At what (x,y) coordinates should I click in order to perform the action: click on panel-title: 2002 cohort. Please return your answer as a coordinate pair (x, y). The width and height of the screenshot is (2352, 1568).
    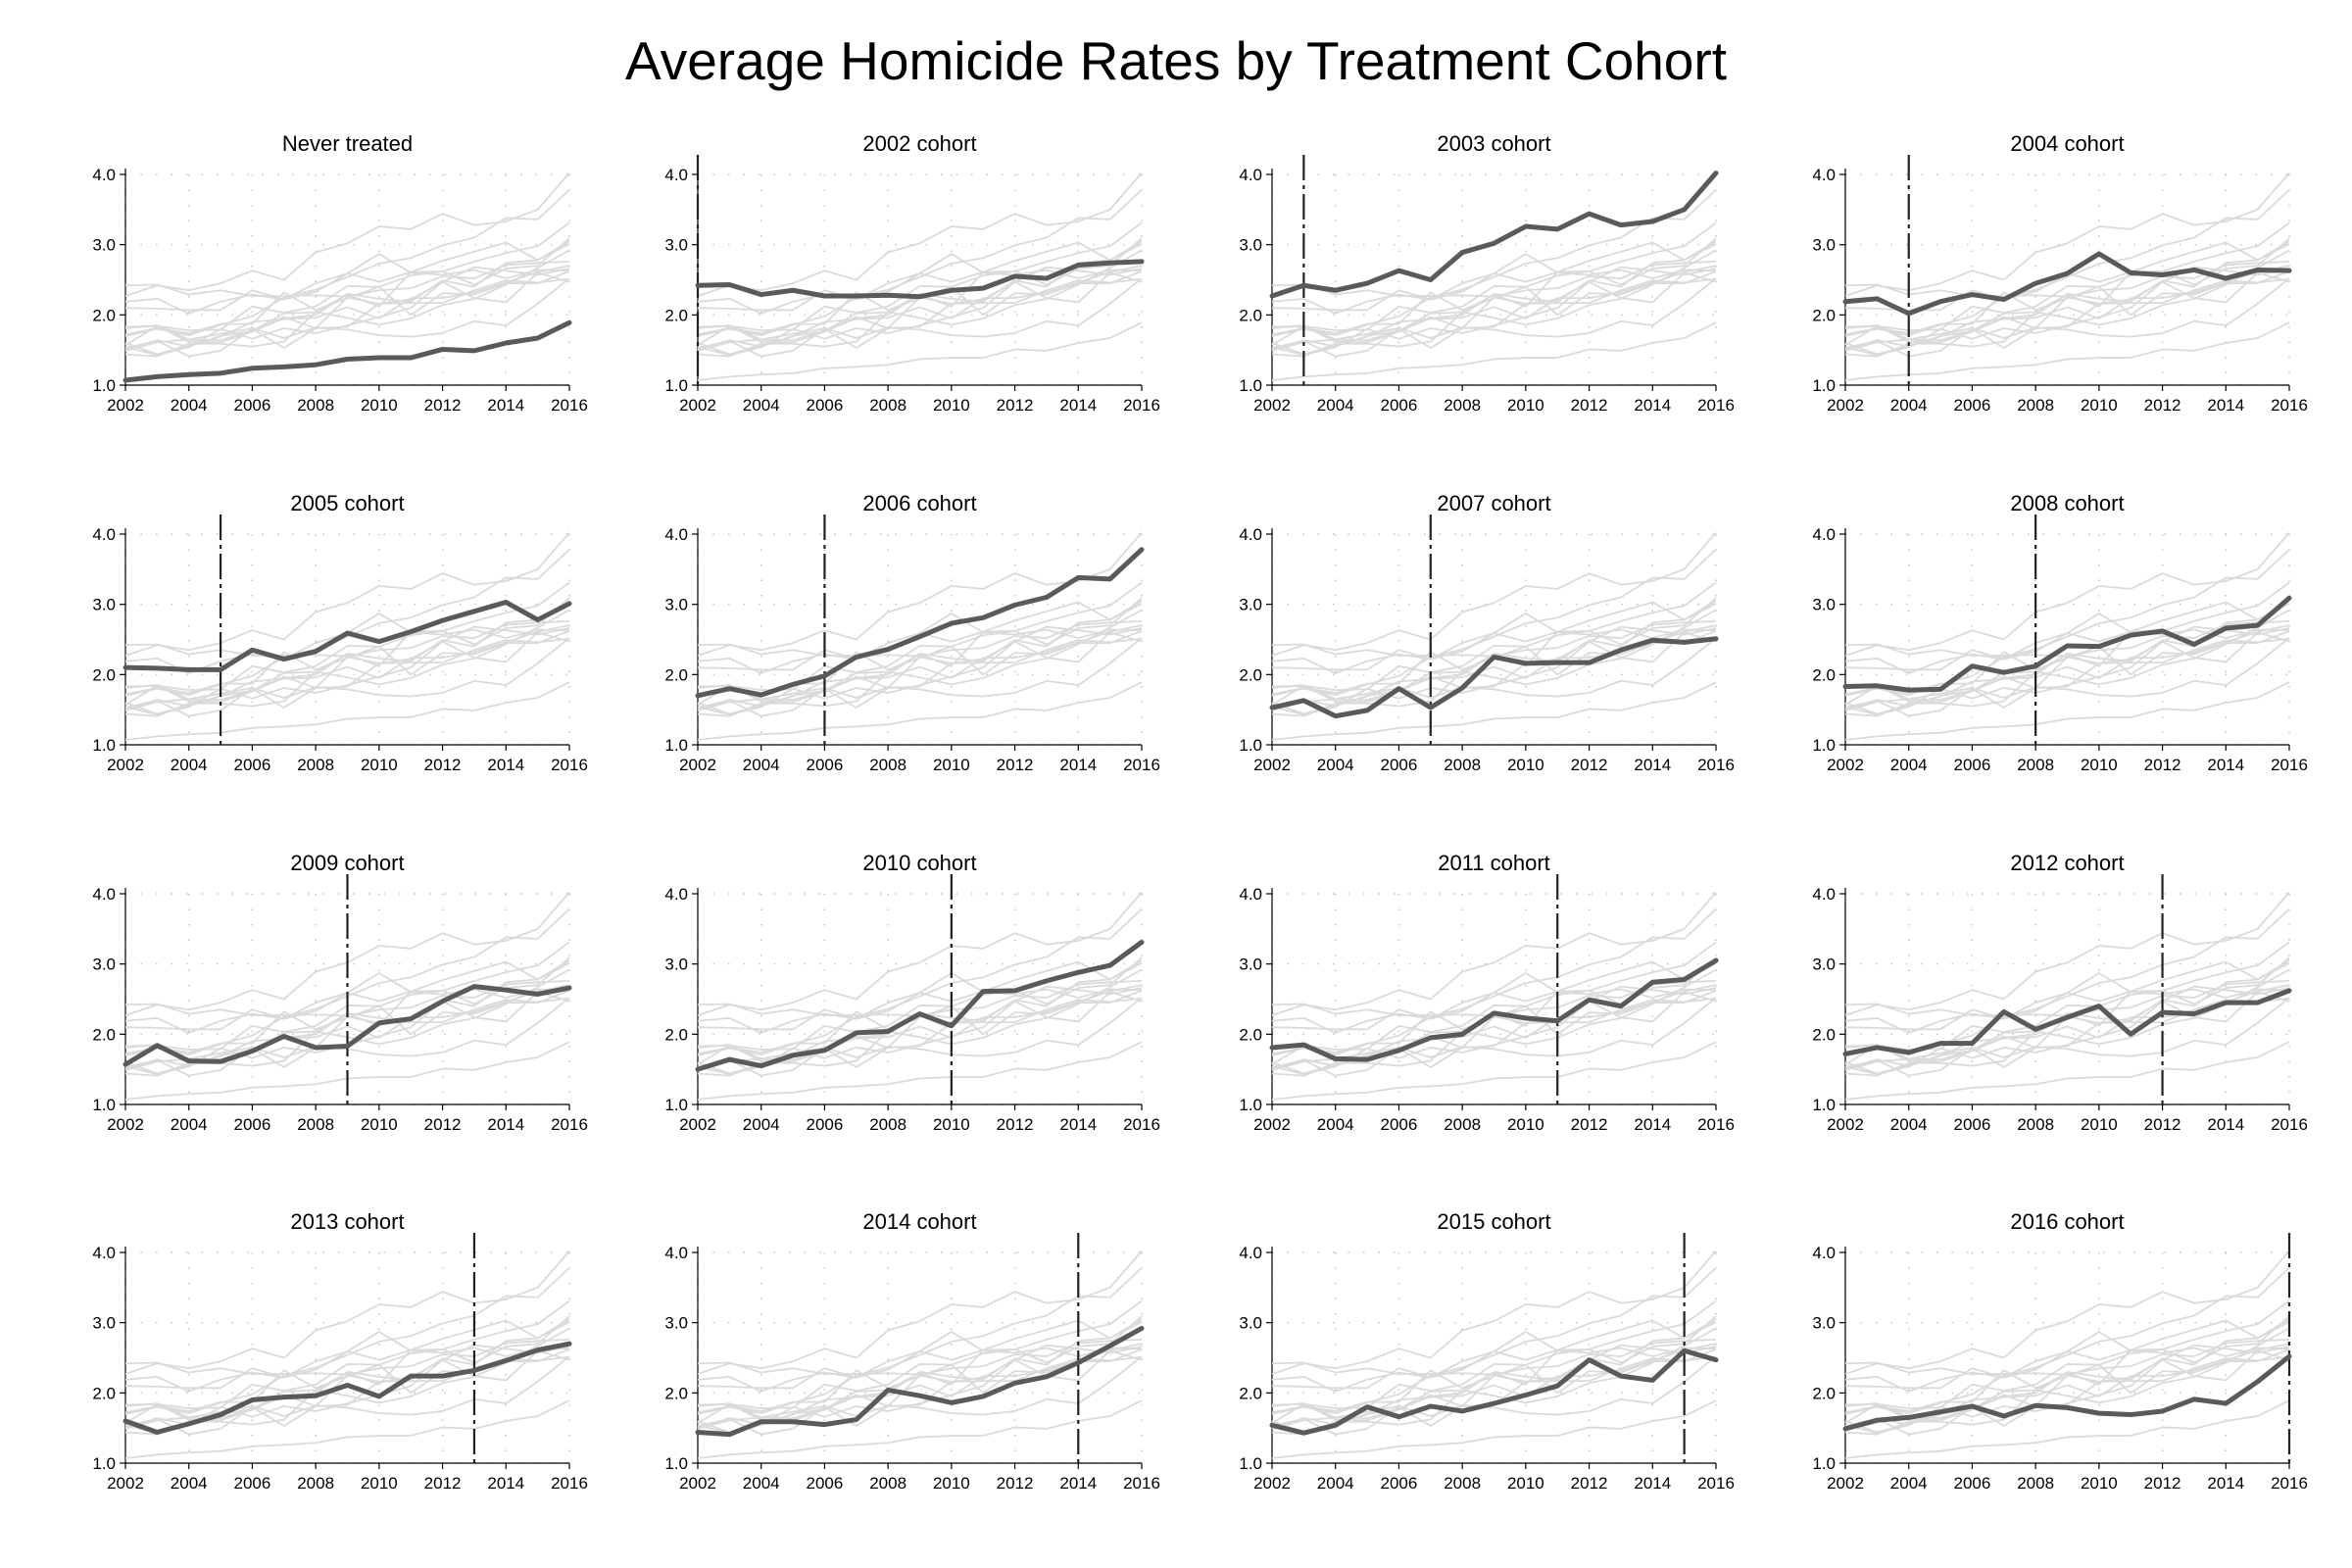
    Looking at the image, I should click on (919, 143).